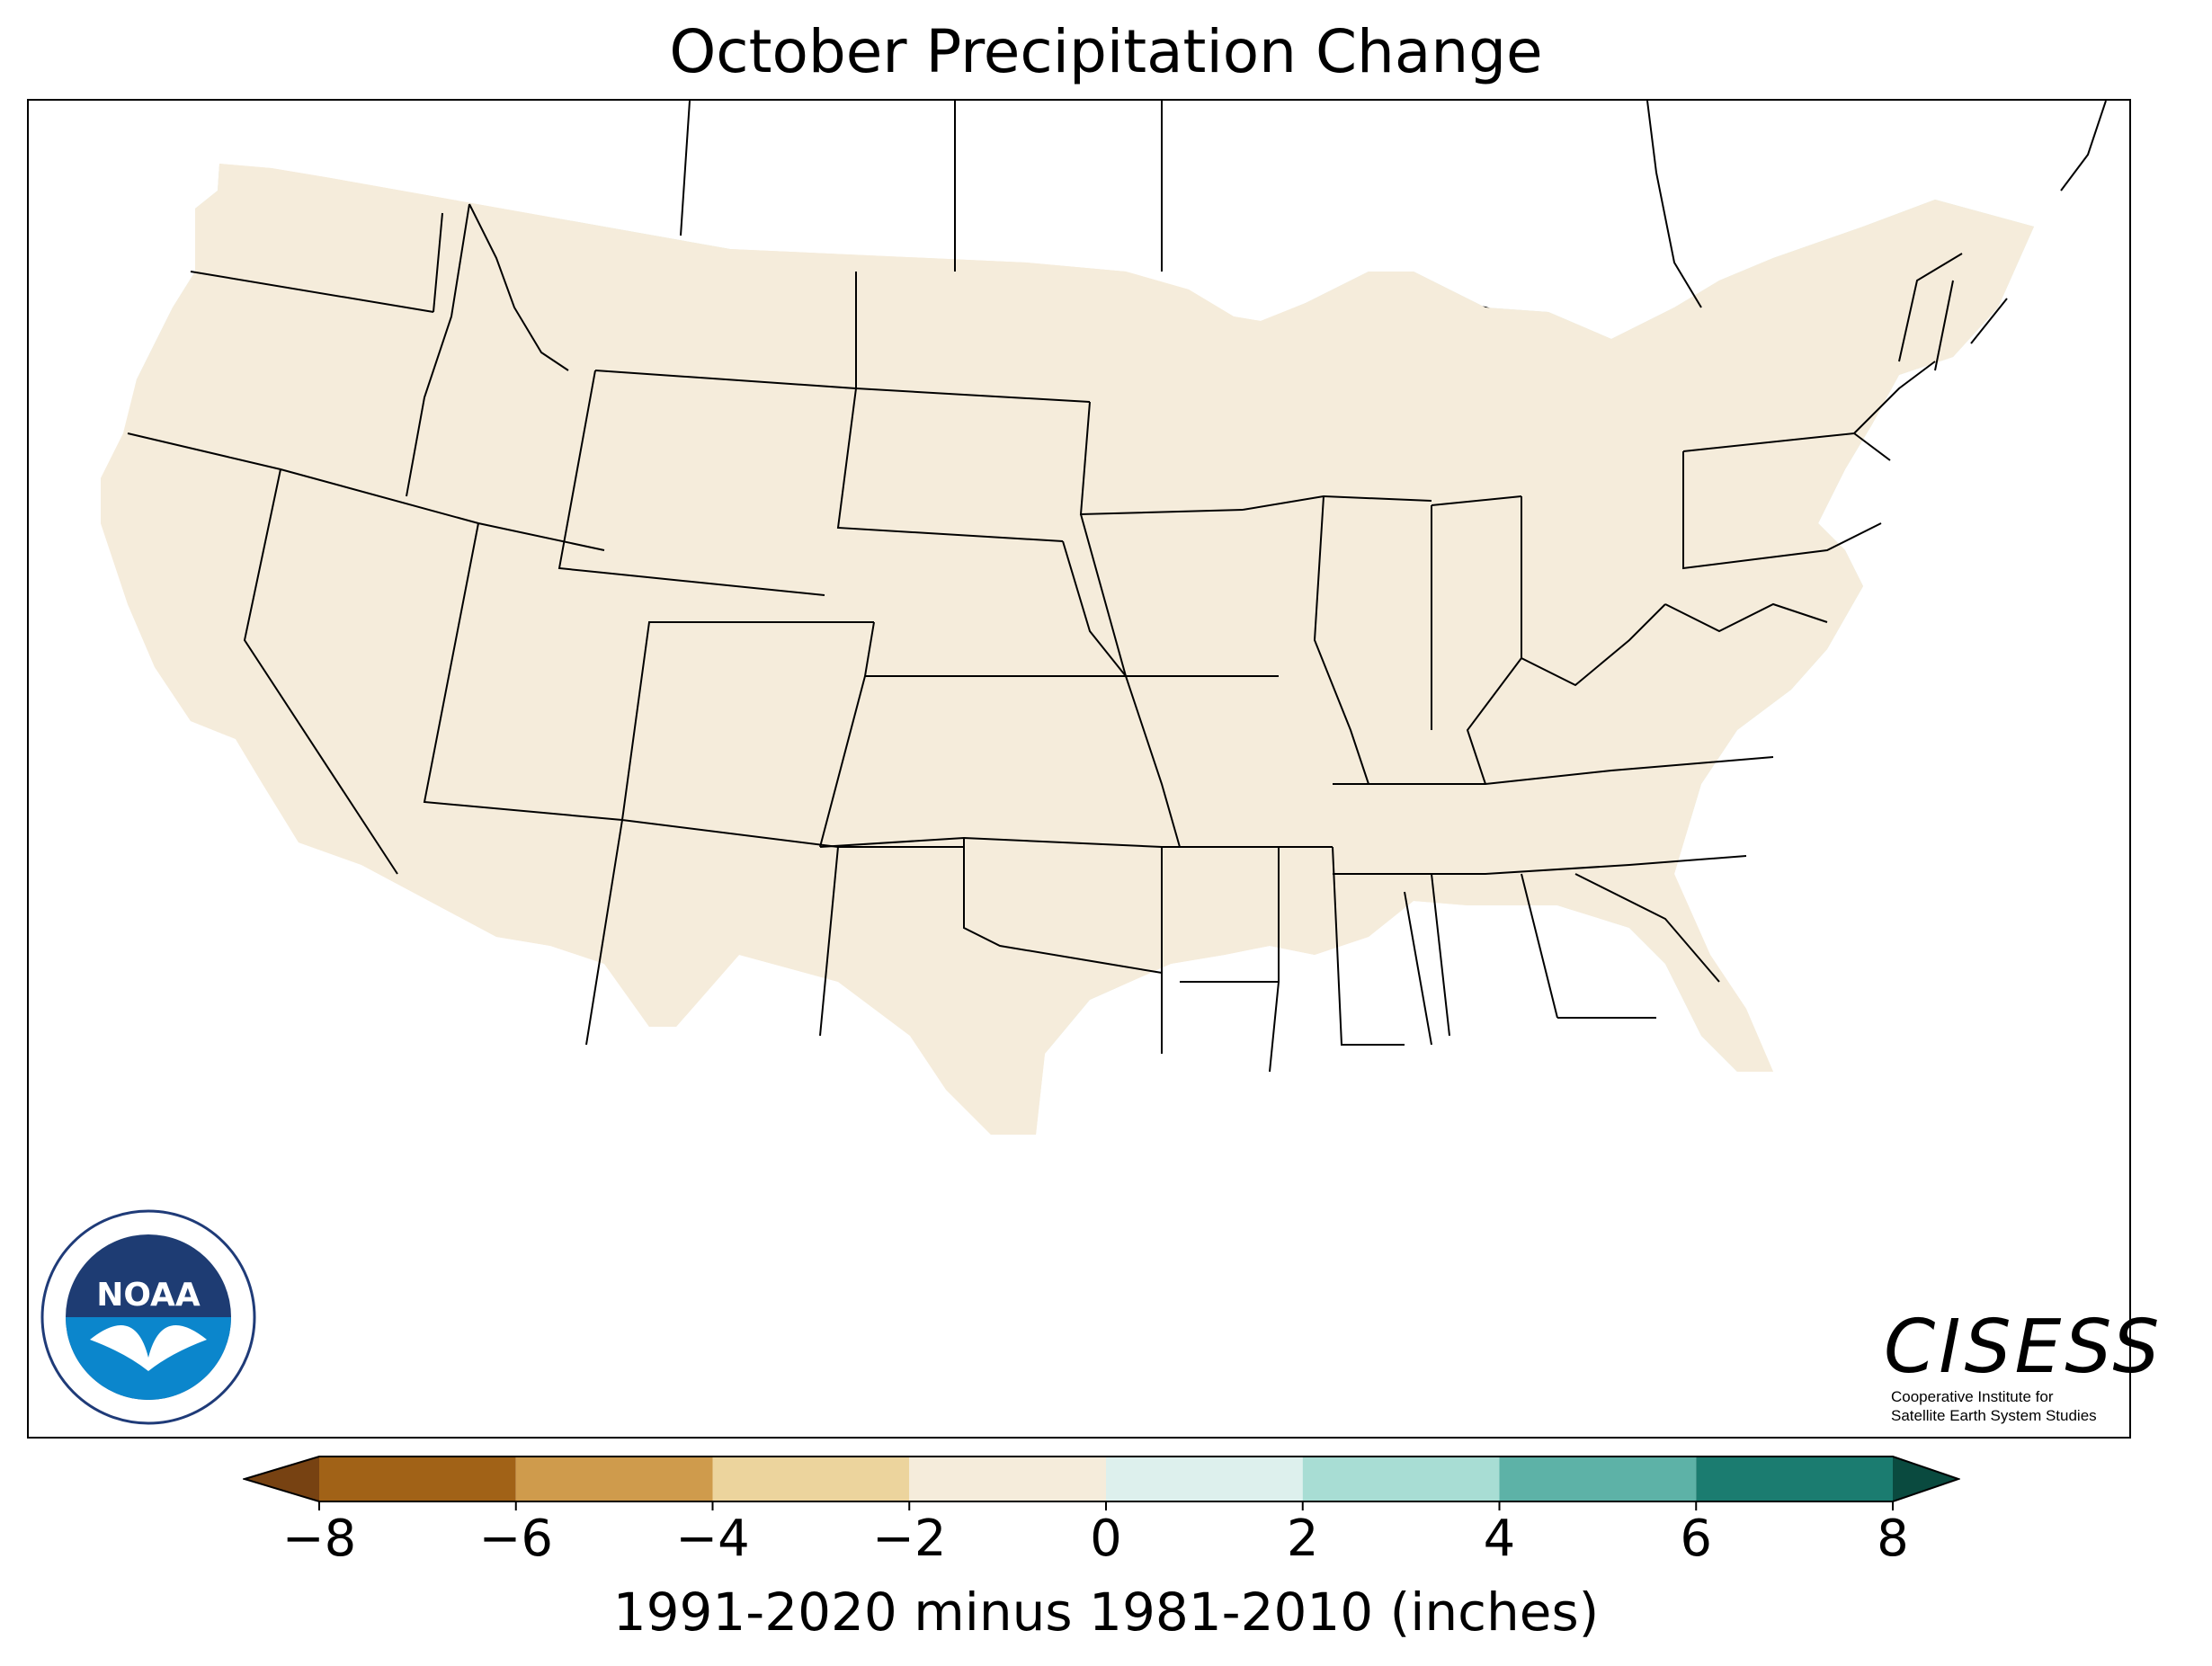 This screenshot has width=2212, height=1666. I want to click on colorbar-label: 1991-2020 minus 1981-2010 (inches), so click(1106, 1612).